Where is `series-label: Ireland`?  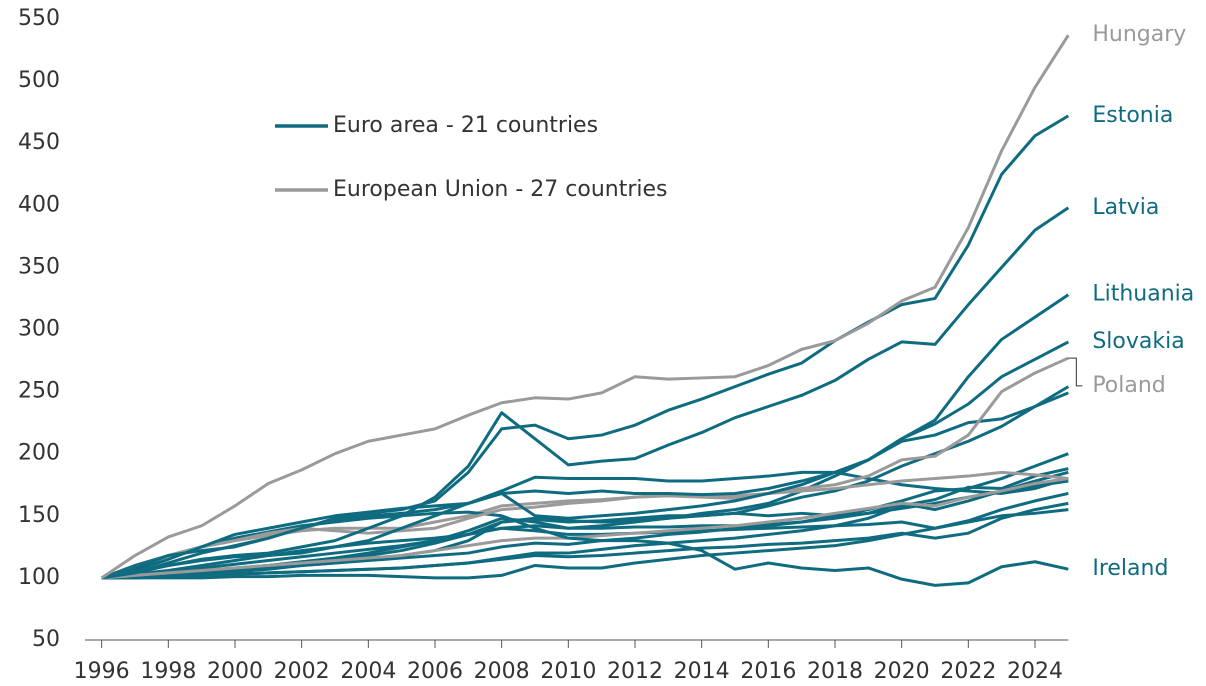 series-label: Ireland is located at coordinates (1130, 568).